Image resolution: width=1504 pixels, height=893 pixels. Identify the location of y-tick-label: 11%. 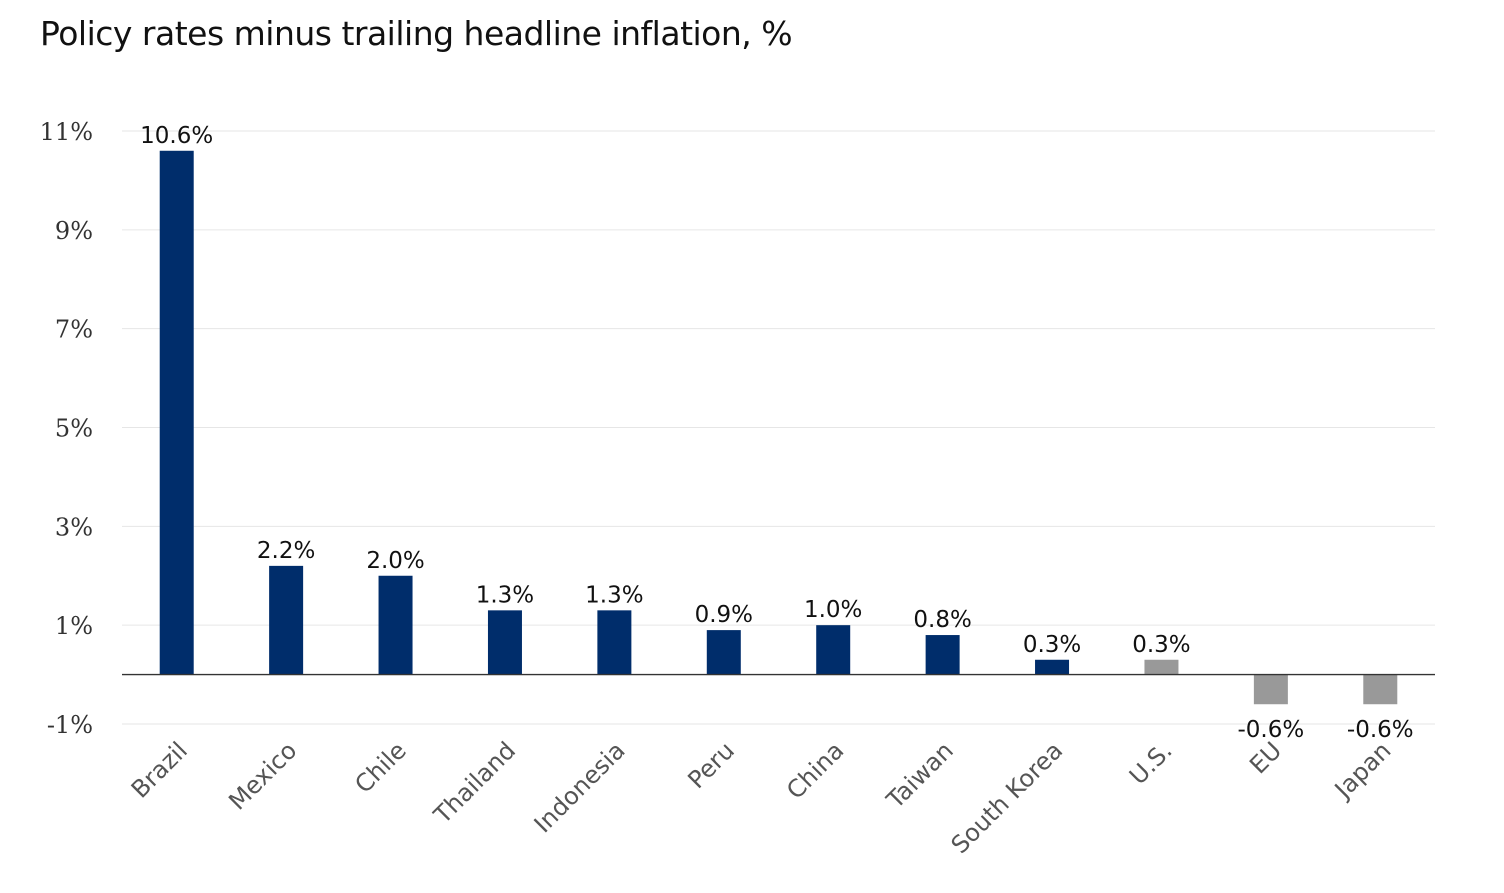
(66, 132).